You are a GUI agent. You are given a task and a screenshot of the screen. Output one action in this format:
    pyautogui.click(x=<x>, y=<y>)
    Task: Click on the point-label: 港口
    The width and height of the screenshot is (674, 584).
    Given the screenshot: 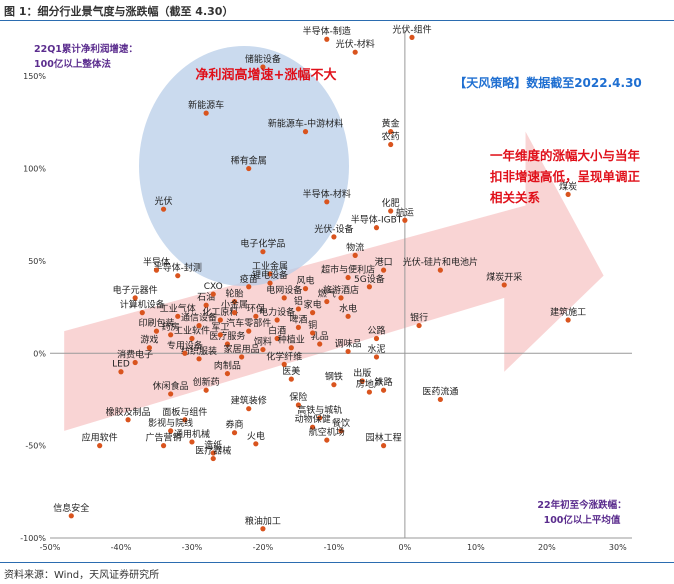 What is the action you would take?
    pyautogui.click(x=384, y=262)
    